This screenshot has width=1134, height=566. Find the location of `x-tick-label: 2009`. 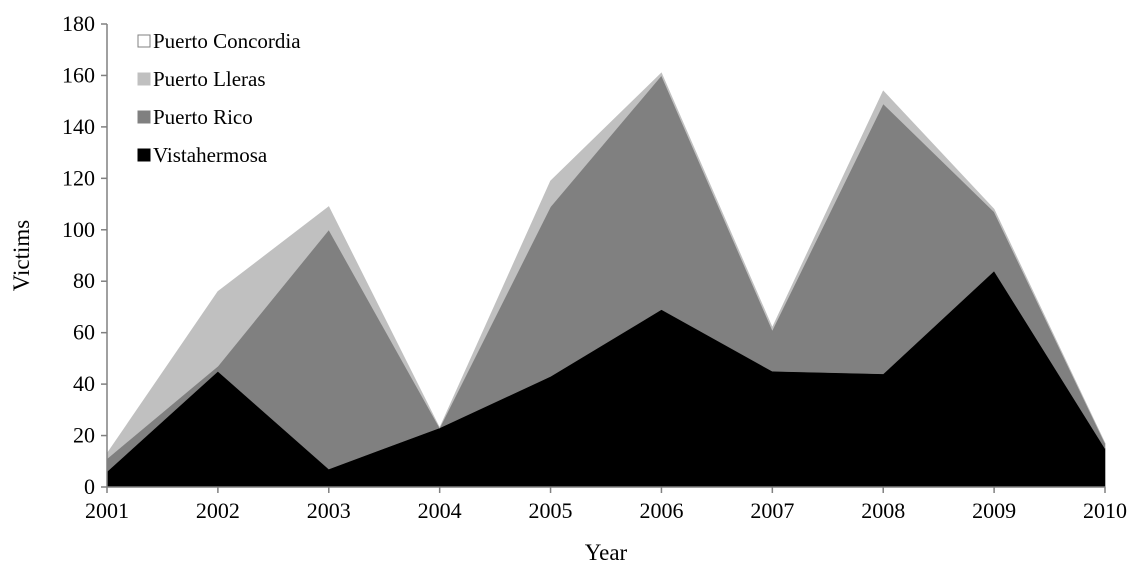

x-tick-label: 2009 is located at coordinates (994, 510).